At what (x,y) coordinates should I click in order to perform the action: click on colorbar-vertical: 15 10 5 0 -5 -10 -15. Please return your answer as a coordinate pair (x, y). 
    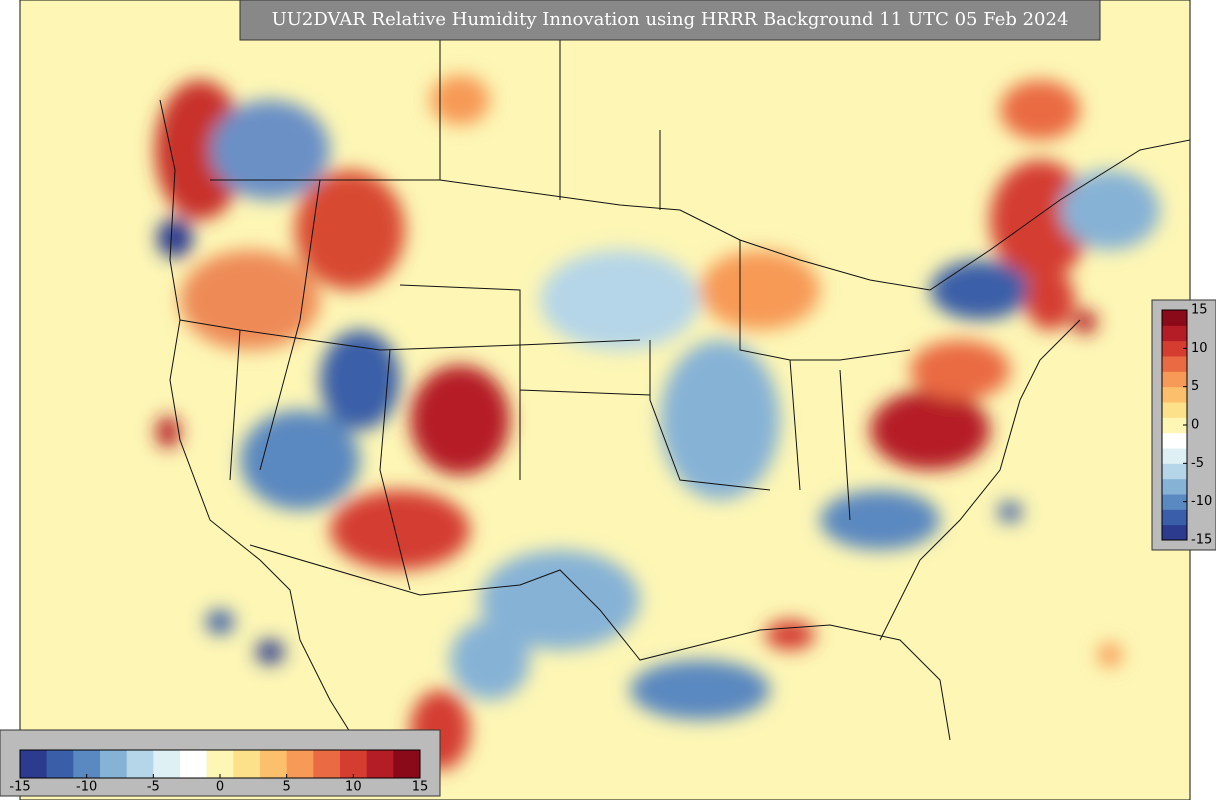
    Looking at the image, I should click on (1186, 425).